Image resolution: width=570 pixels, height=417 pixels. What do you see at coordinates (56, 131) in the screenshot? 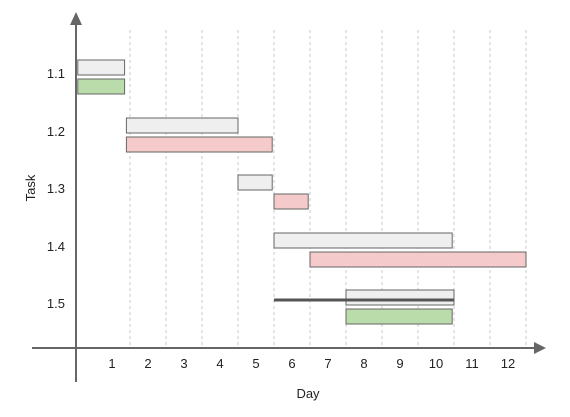
I see `y-tick-label: 1.2` at bounding box center [56, 131].